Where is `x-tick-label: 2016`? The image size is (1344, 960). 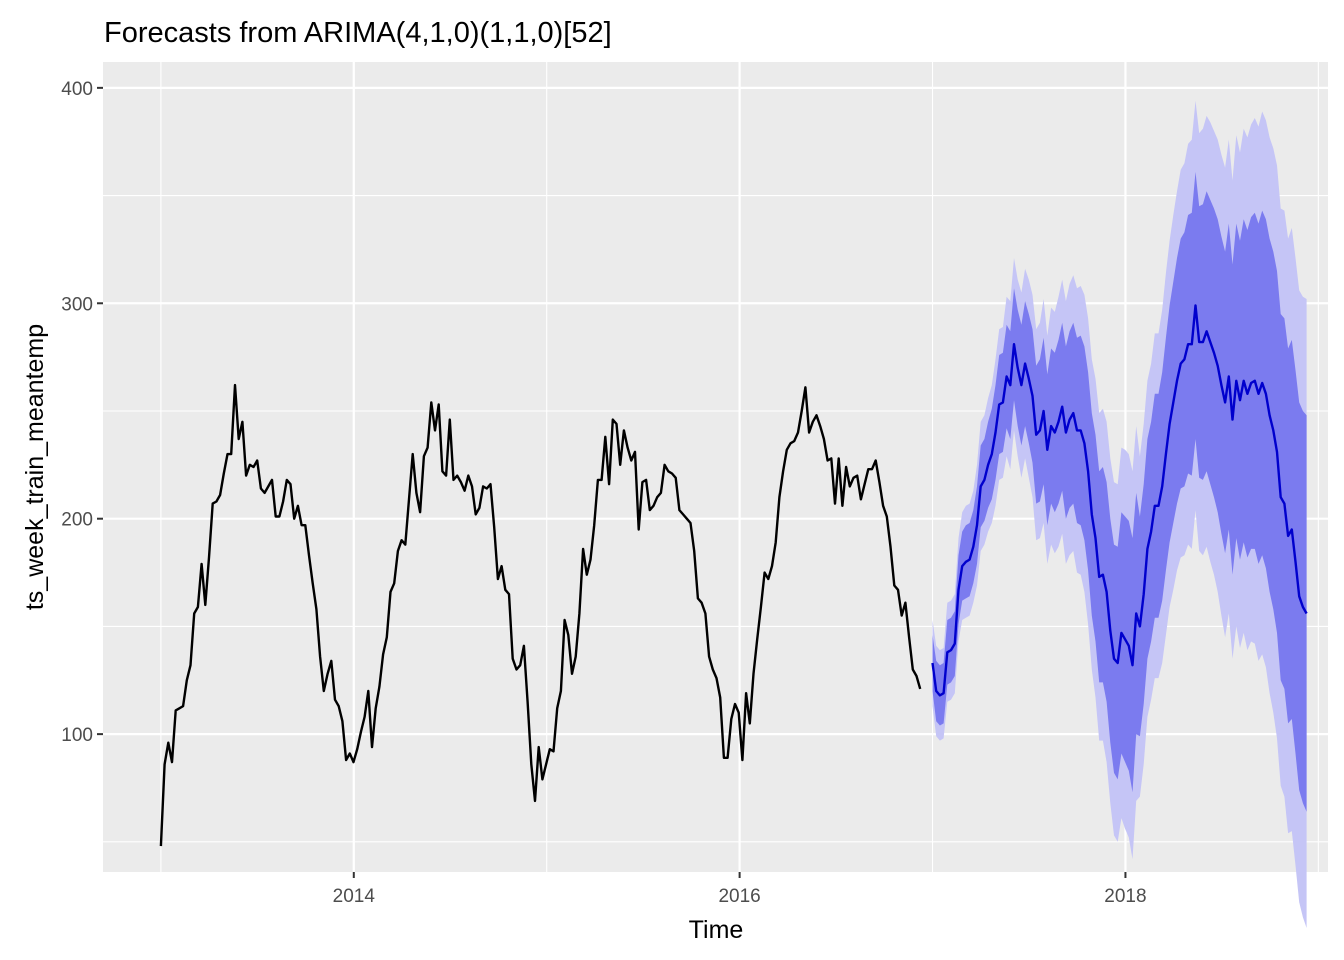 x-tick-label: 2016 is located at coordinates (739, 896).